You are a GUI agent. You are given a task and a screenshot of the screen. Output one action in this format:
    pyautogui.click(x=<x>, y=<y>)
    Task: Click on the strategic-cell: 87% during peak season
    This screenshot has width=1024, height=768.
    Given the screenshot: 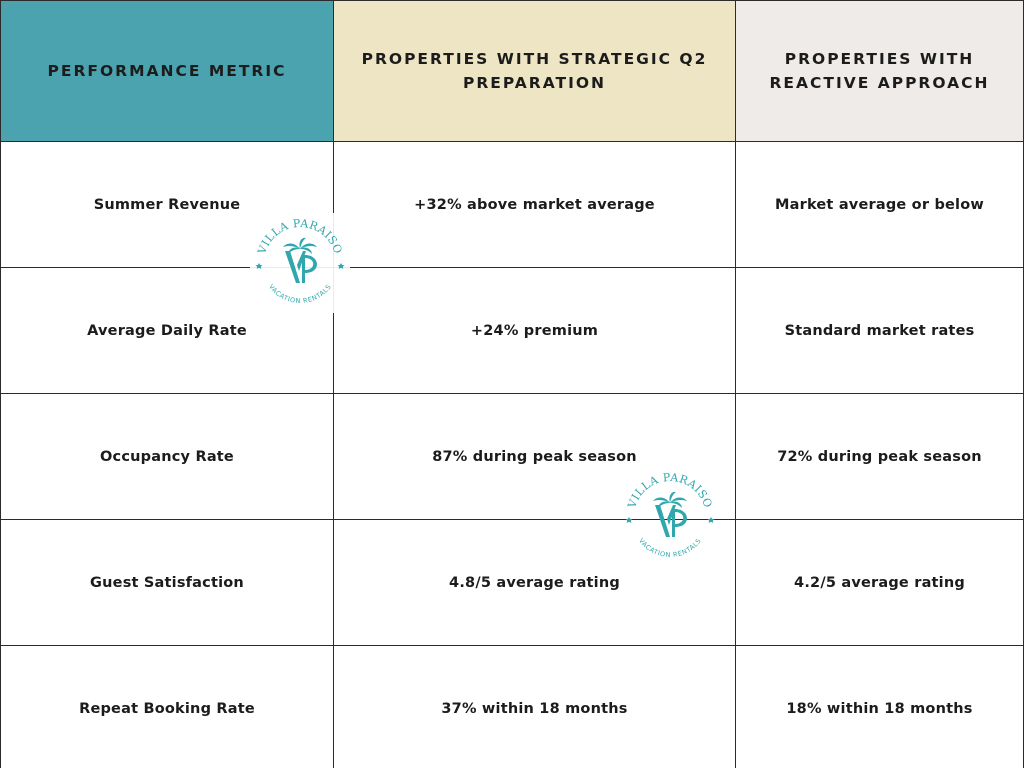 What is the action you would take?
    pyautogui.click(x=534, y=456)
    